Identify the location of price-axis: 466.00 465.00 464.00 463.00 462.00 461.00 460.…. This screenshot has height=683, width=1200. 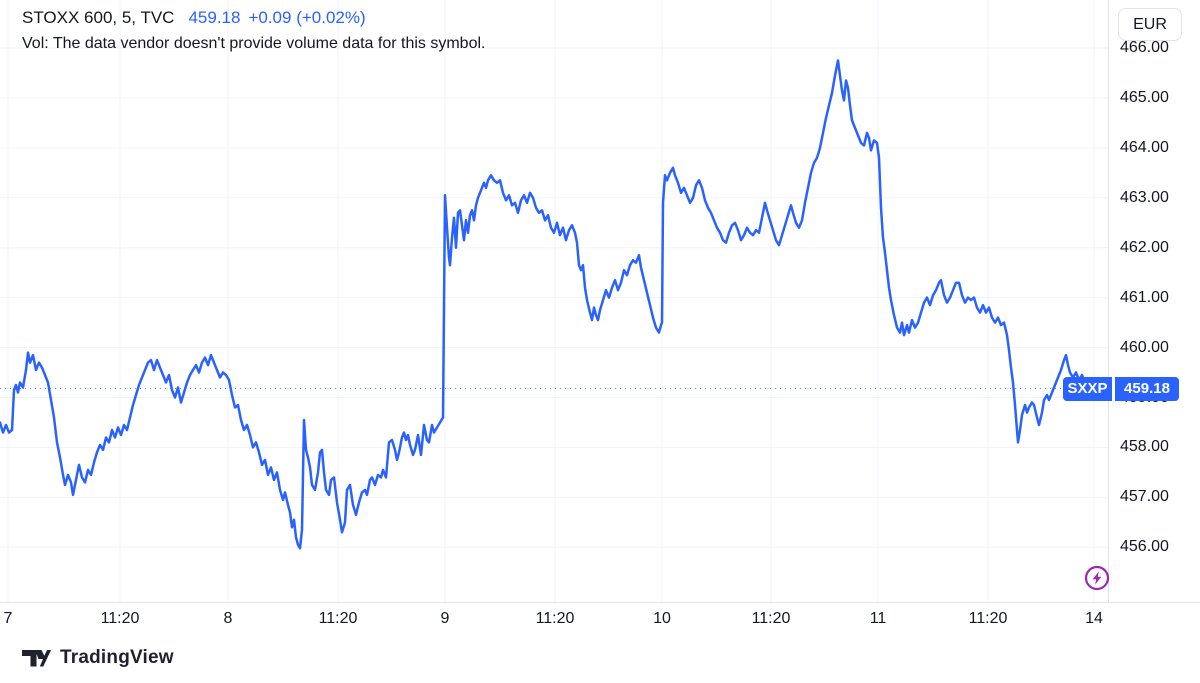
(1154, 301).